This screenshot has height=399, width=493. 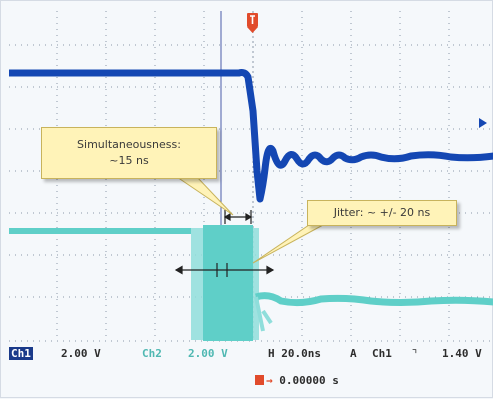 I want to click on jitter-label: Jitter: ~ +/- 20 ns, so click(x=382, y=212).